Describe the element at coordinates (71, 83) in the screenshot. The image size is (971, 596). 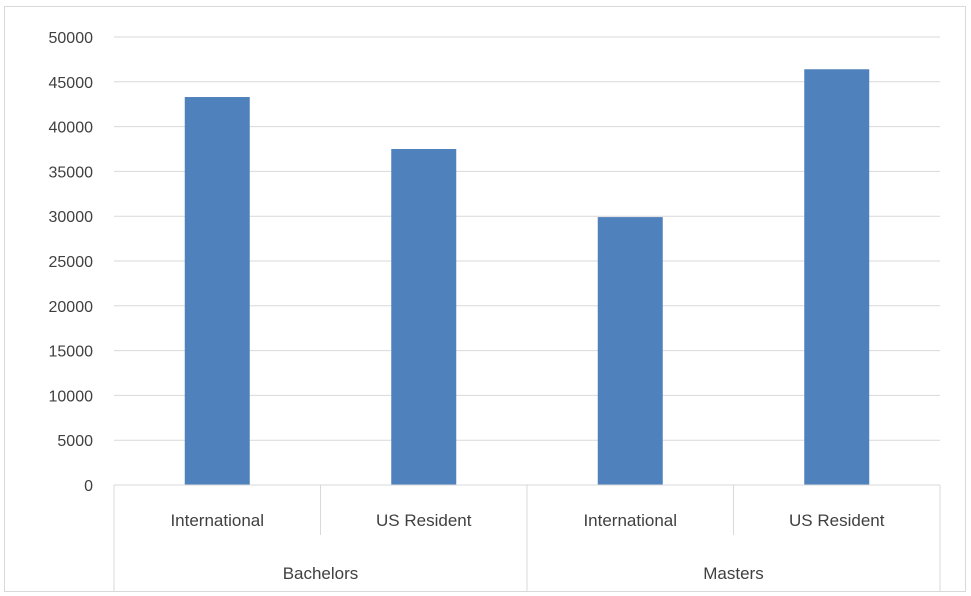
I see `y-tick-label: 45000` at that location.